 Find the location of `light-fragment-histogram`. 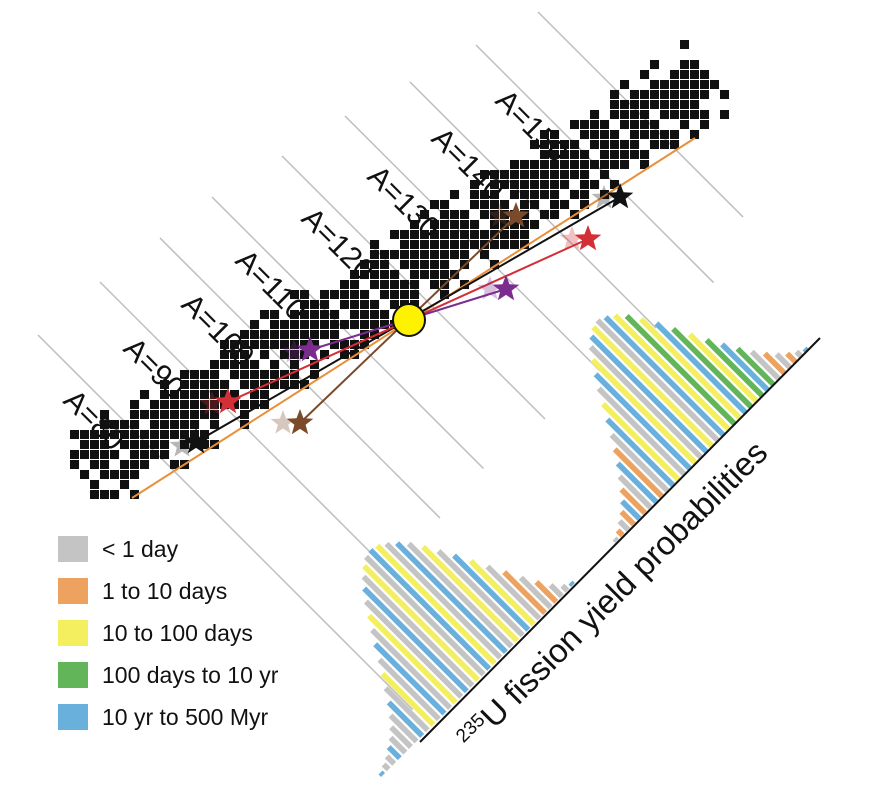

light-fragment-histogram is located at coordinates (468, 659).